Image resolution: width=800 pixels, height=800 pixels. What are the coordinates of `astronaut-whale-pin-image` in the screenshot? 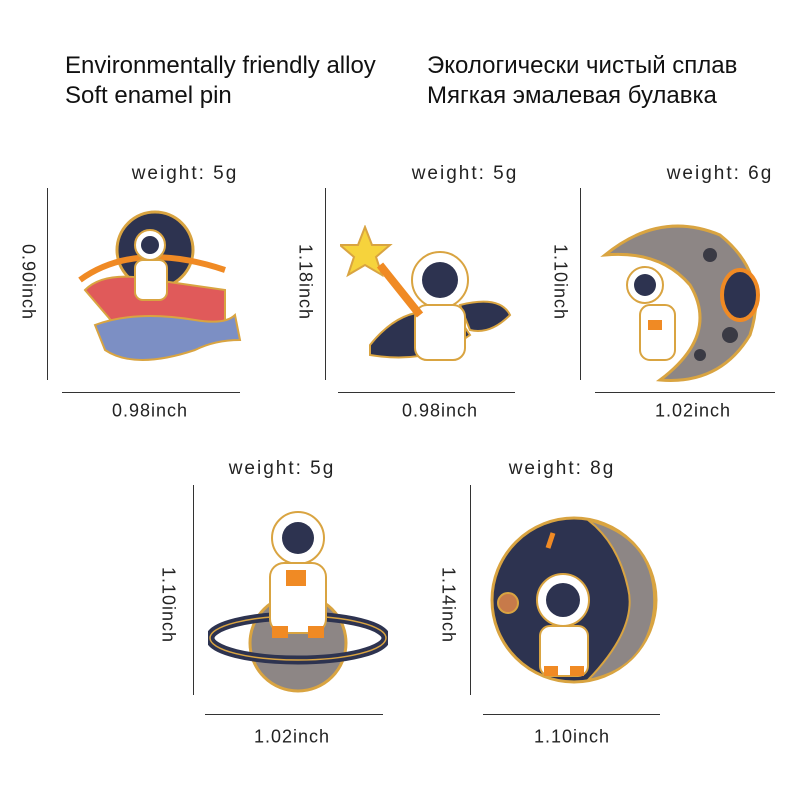 It's located at (160, 285).